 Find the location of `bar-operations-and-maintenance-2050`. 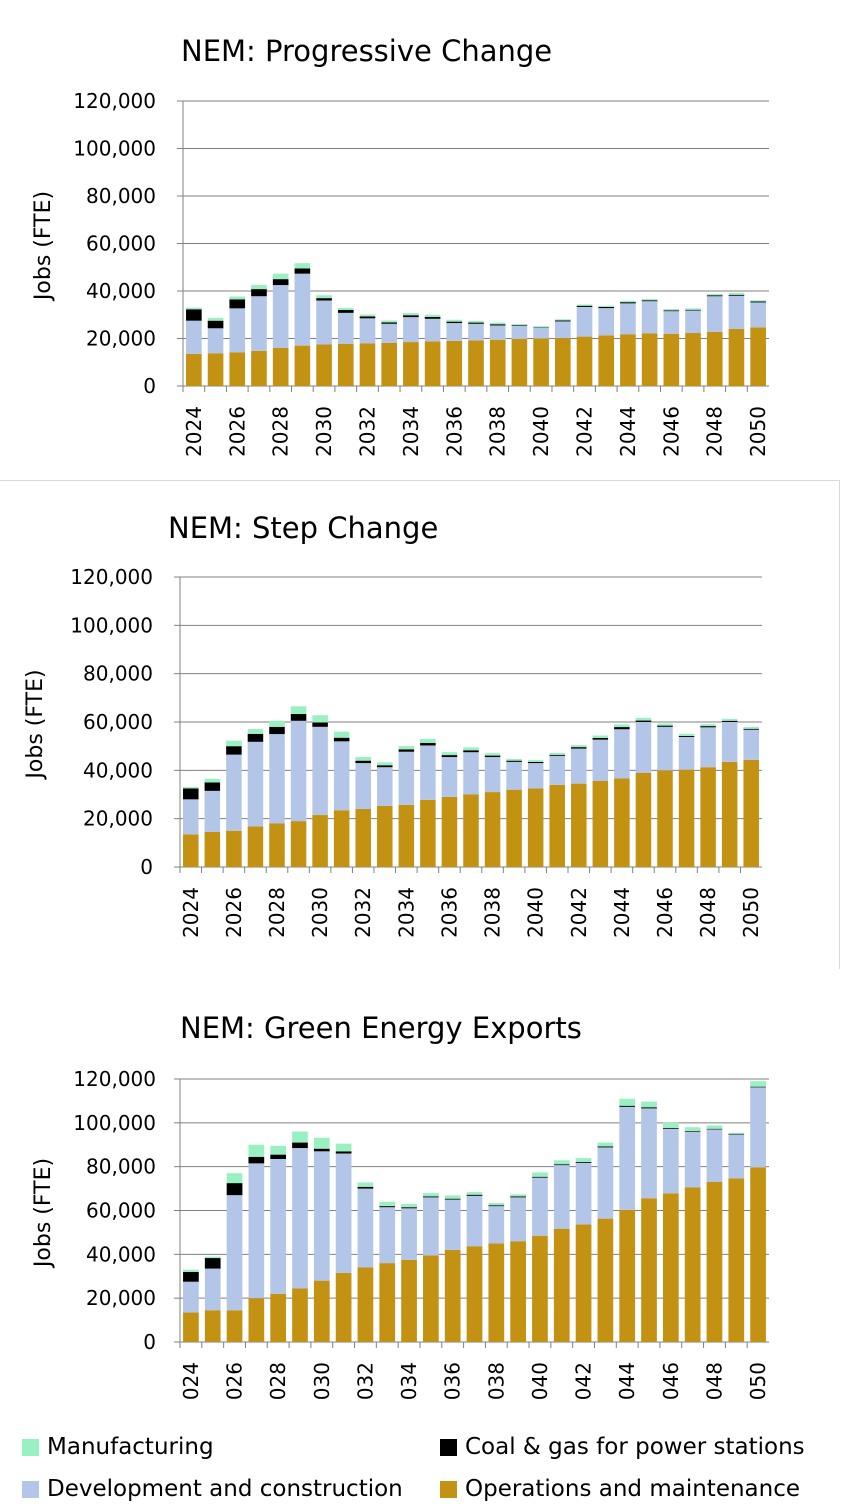

bar-operations-and-maintenance-2050 is located at coordinates (758, 1254).